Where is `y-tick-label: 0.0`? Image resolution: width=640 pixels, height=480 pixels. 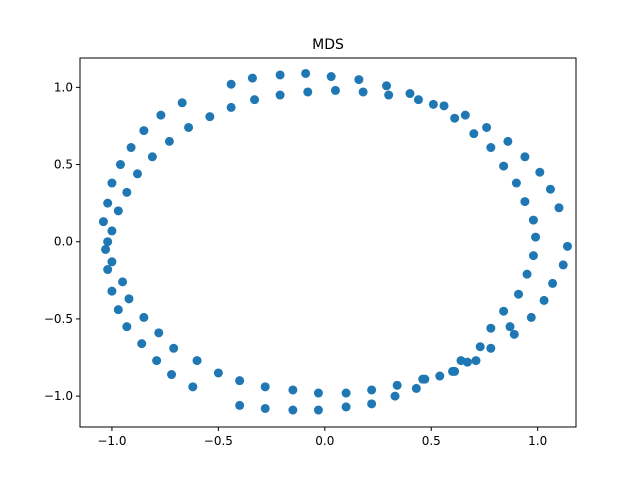
y-tick-label: 0.0 is located at coordinates (63, 242).